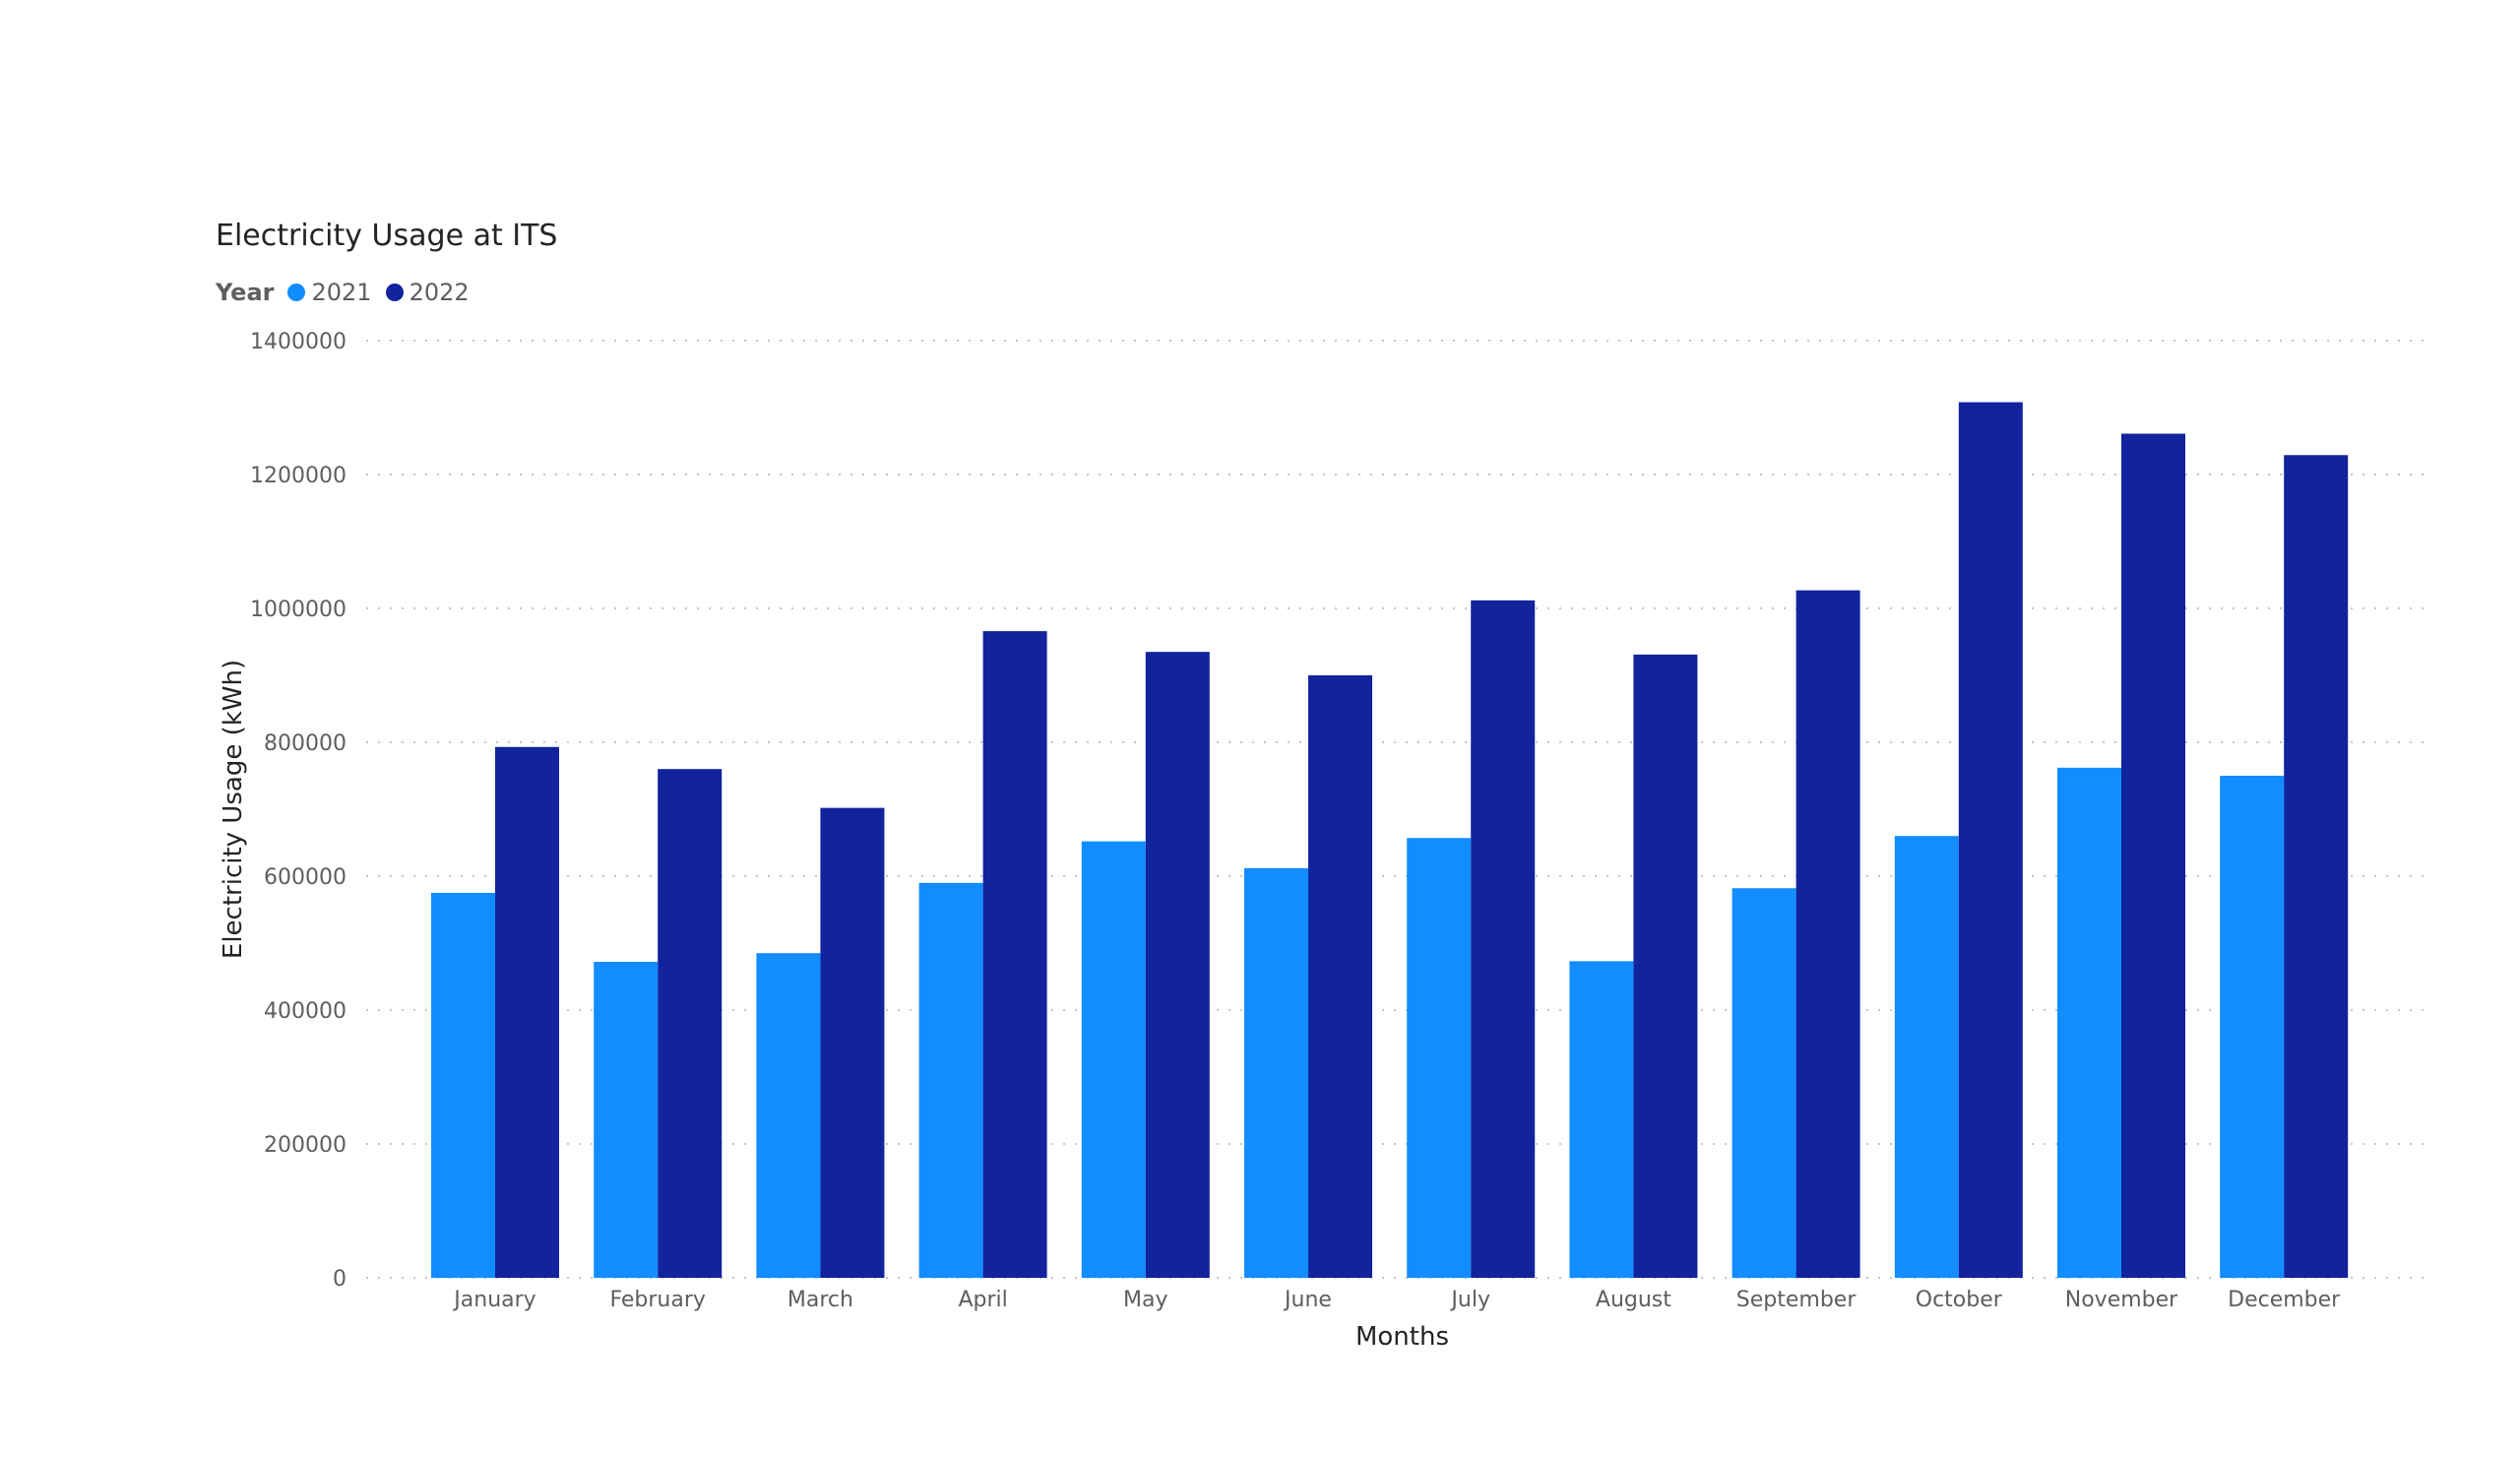 This screenshot has width=2520, height=1457. Describe the element at coordinates (1503, 939) in the screenshot. I see `bar-2022-july` at that location.